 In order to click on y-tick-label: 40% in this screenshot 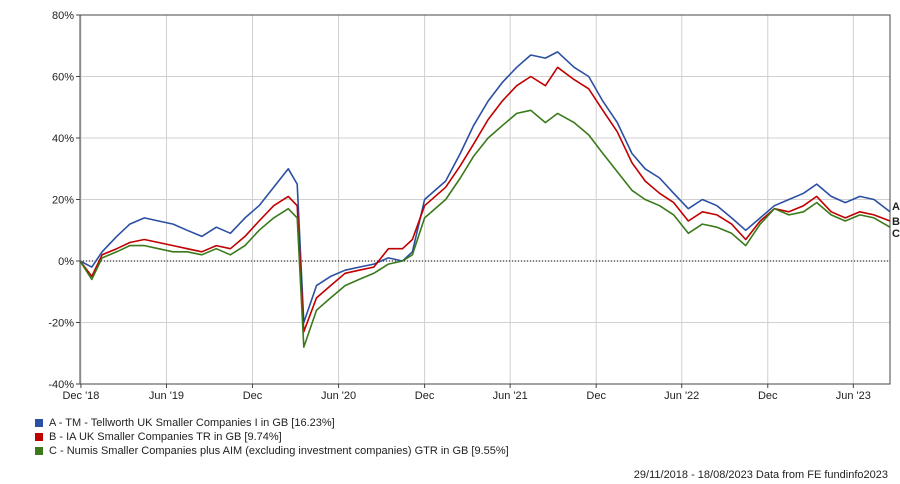, I will do `click(63, 139)`.